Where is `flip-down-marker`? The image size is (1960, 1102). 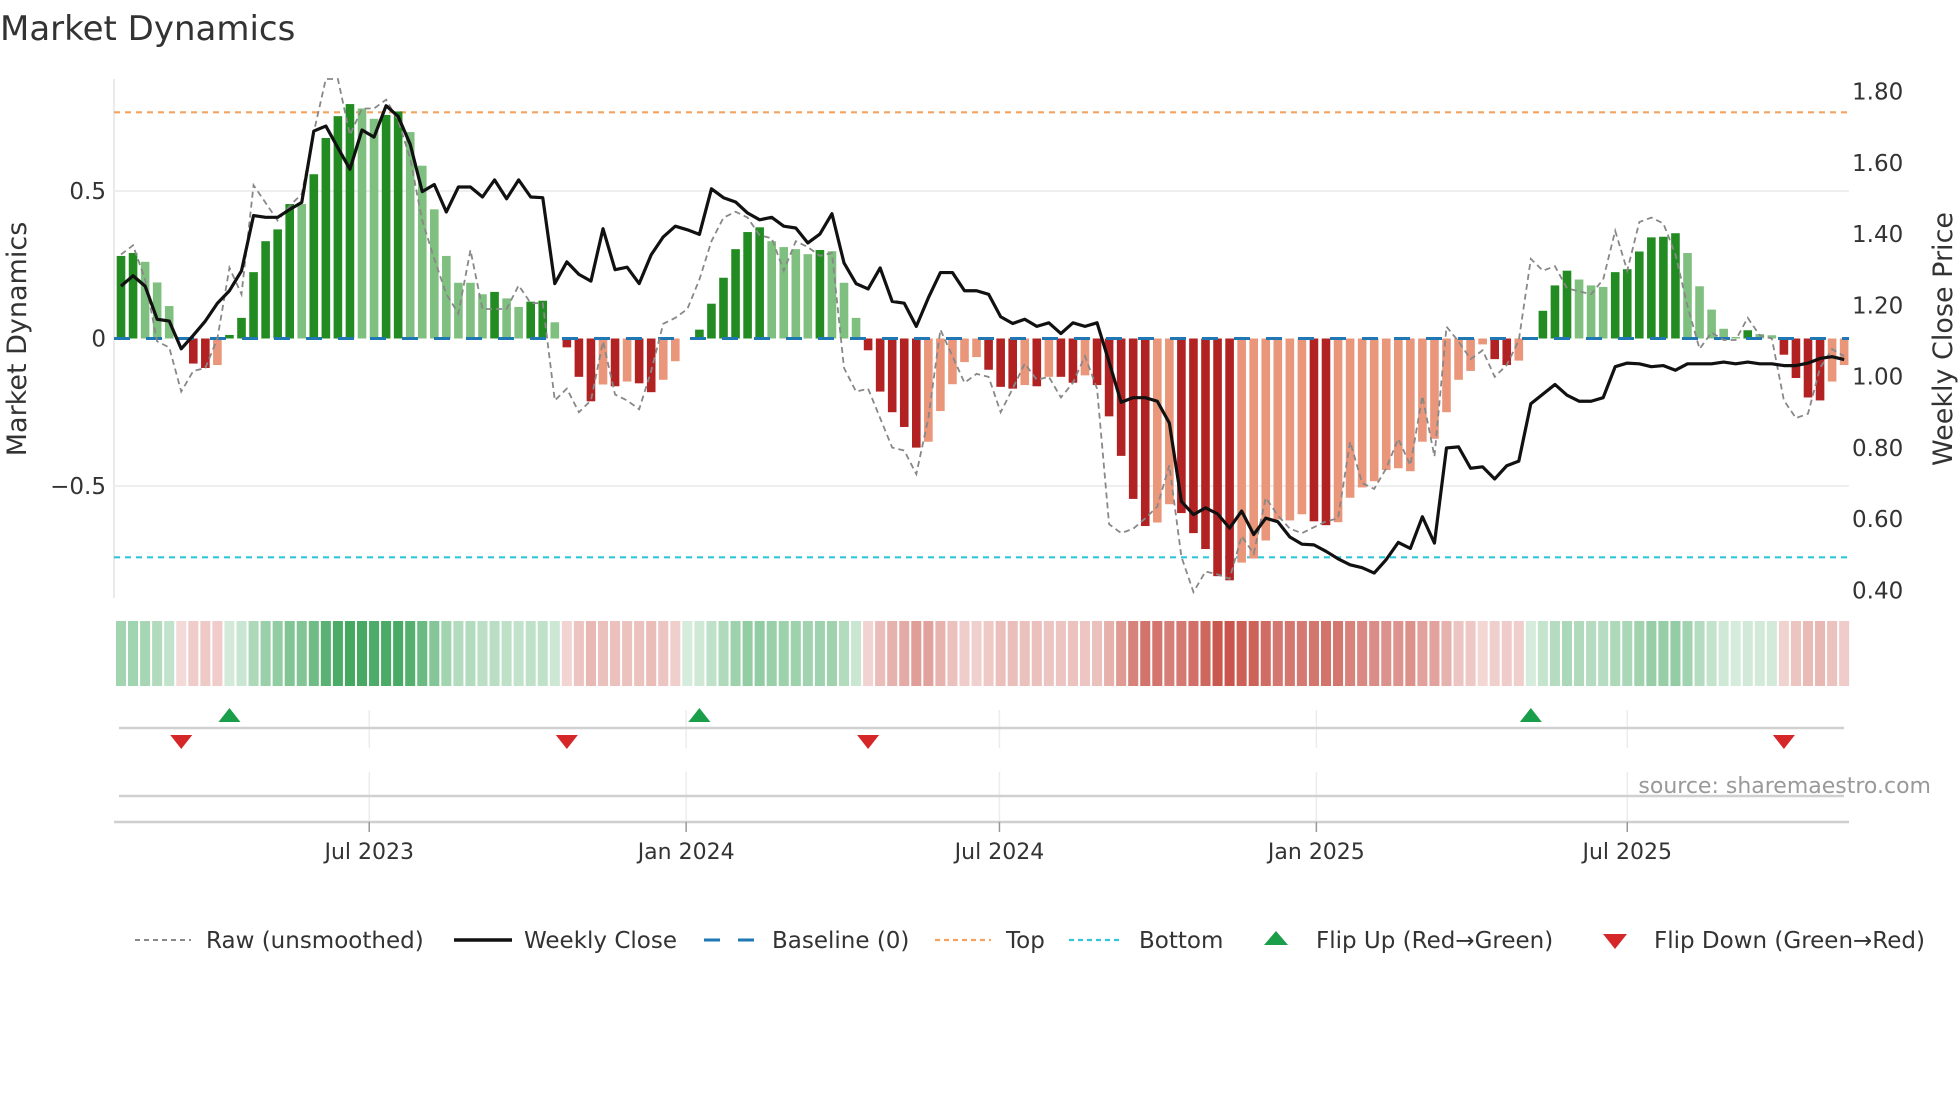 flip-down-marker is located at coordinates (868, 742).